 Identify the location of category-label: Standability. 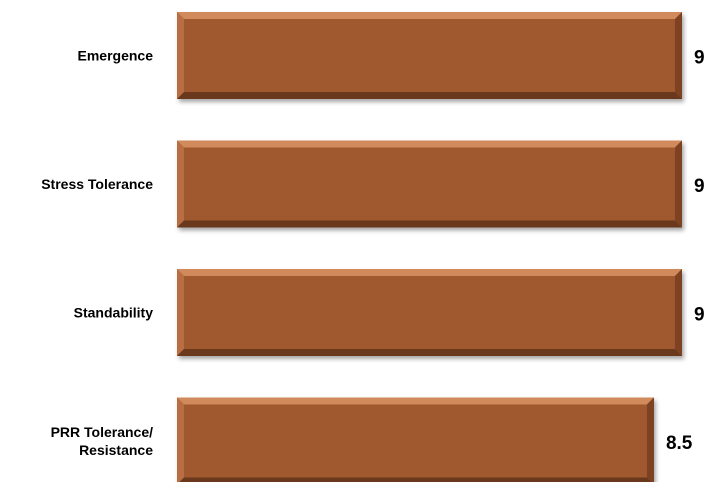
(114, 313).